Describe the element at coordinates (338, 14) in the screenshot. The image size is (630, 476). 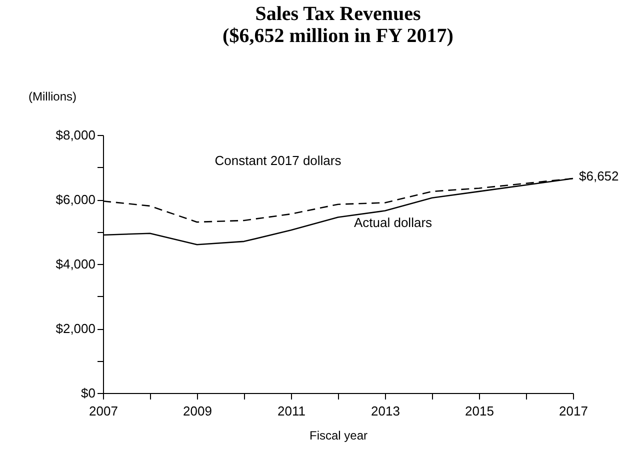
I see `chart-title: Sales Tax Revenues` at that location.